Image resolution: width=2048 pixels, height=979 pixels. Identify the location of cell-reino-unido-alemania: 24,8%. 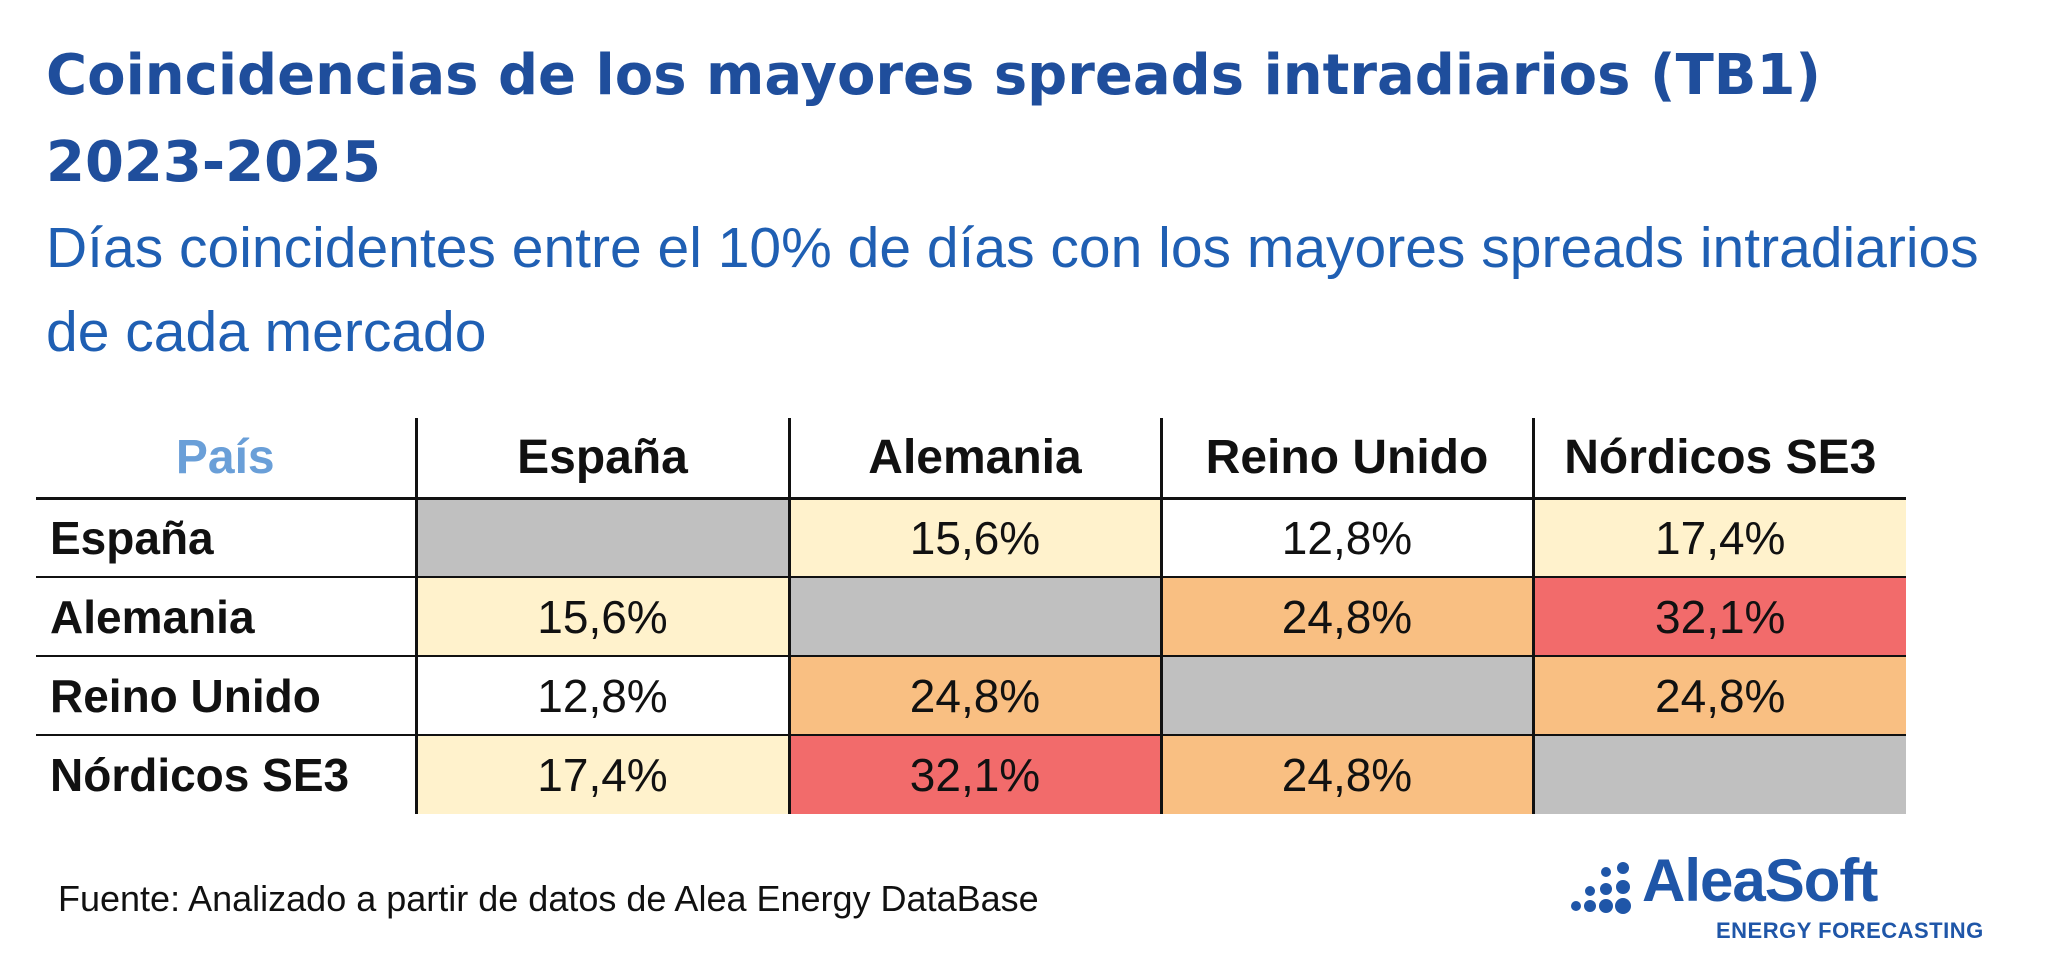
(974, 695).